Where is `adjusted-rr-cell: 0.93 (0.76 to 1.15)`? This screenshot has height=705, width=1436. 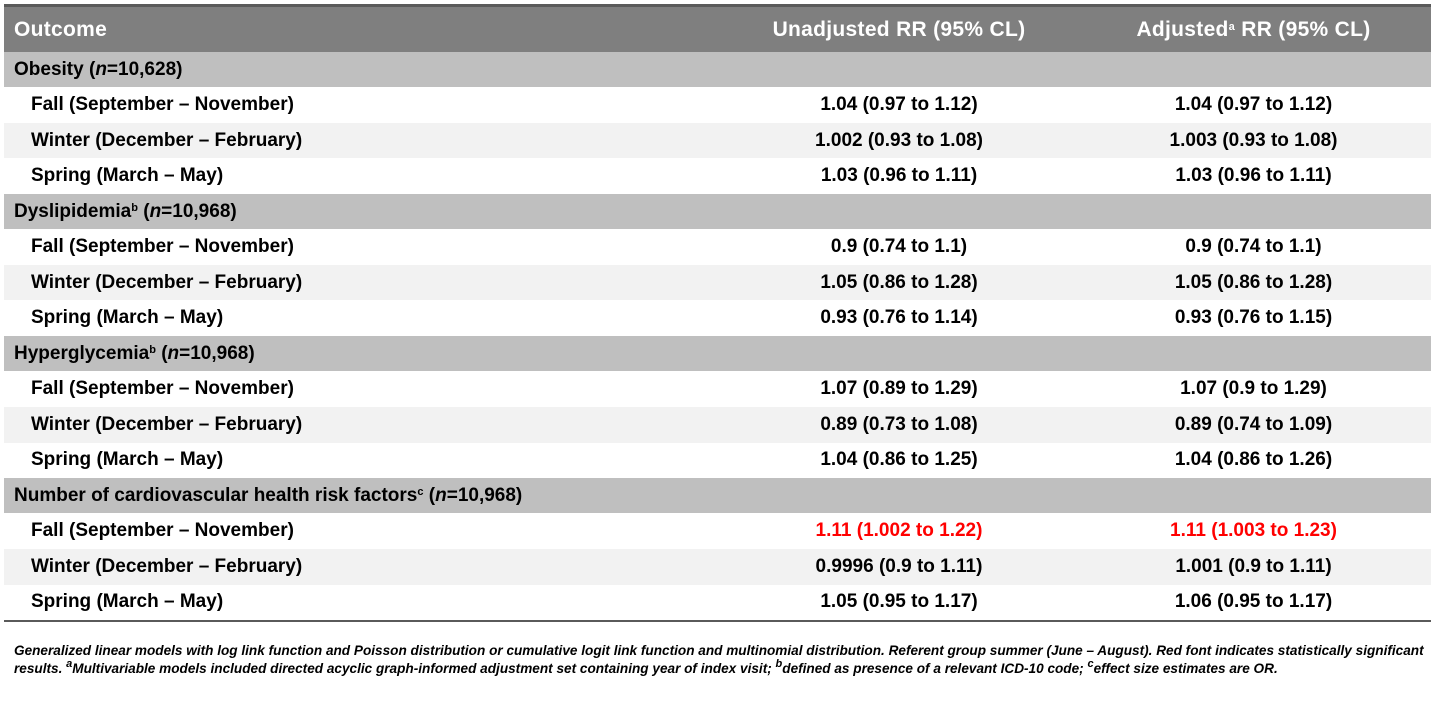 adjusted-rr-cell: 0.93 (0.76 to 1.15) is located at coordinates (1253, 318).